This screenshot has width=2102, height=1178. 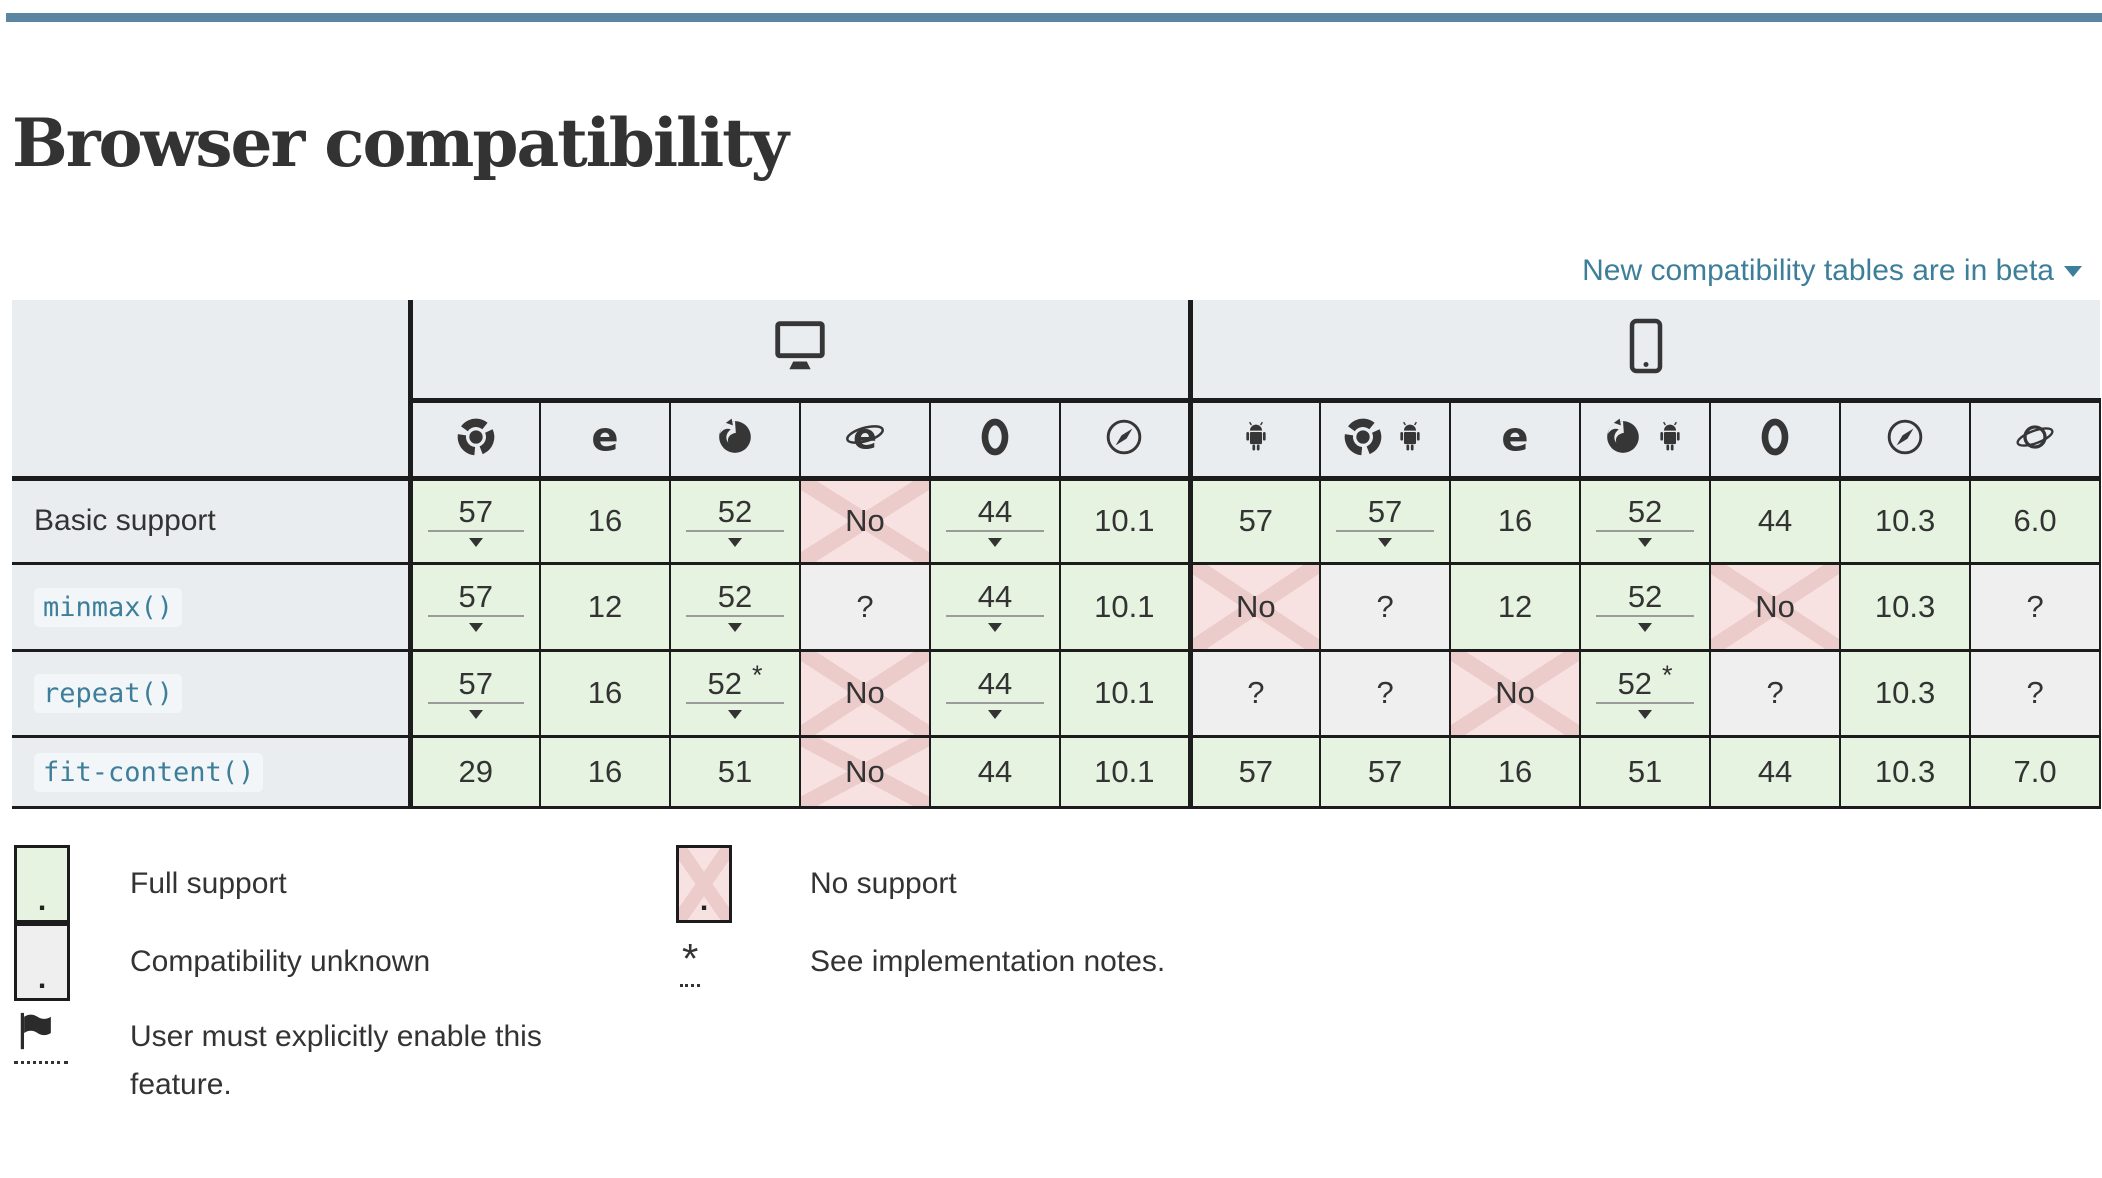 I want to click on cell-fit-content-opera-android: 44, so click(x=1775, y=771).